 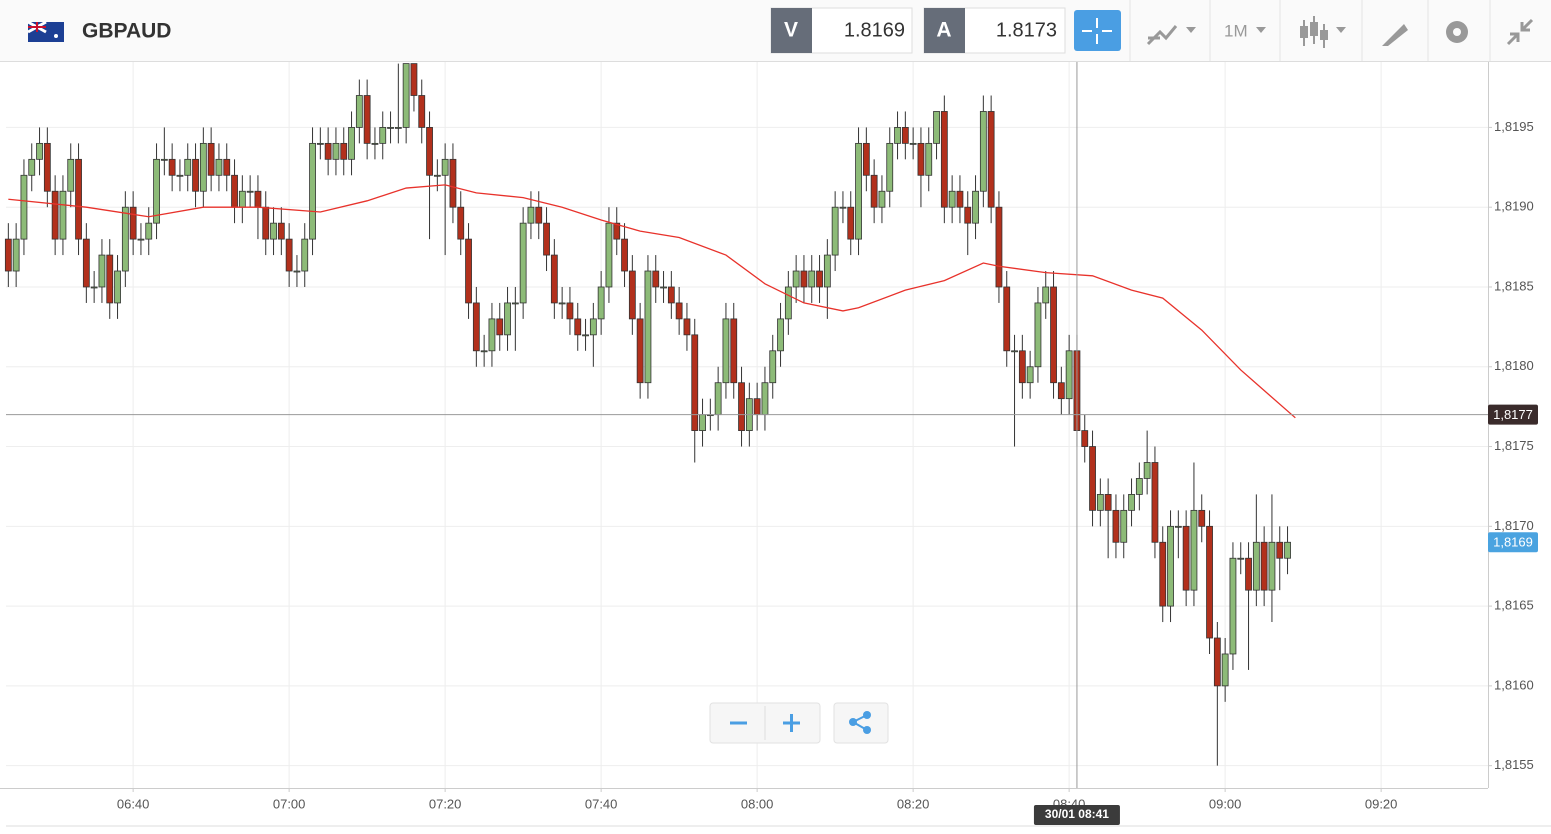 I want to click on y-tick-label: 1,8195, so click(x=1514, y=126).